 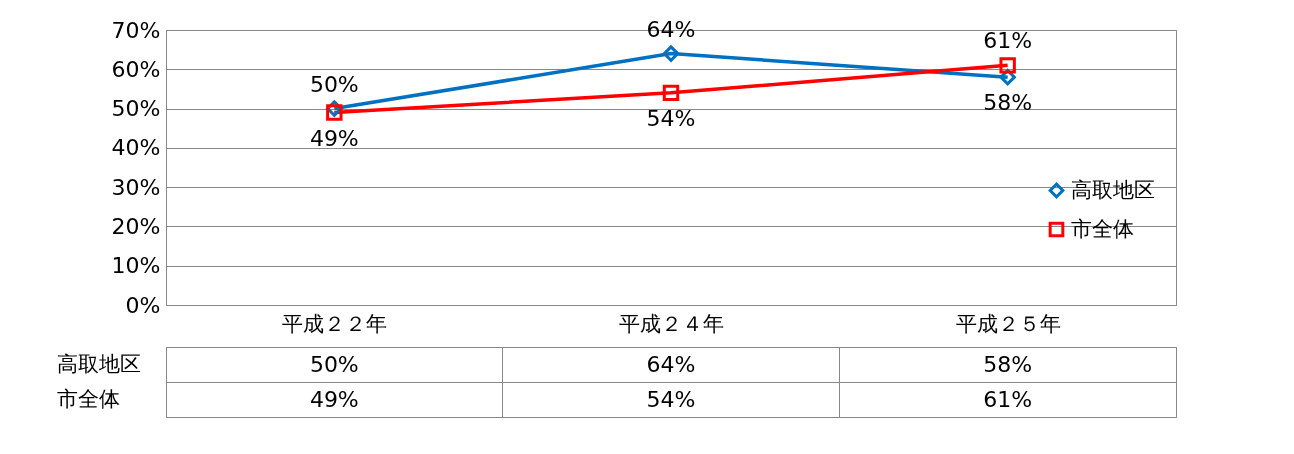 What do you see at coordinates (1008, 323) in the screenshot?
I see `x-tick-label: 平成２５年` at bounding box center [1008, 323].